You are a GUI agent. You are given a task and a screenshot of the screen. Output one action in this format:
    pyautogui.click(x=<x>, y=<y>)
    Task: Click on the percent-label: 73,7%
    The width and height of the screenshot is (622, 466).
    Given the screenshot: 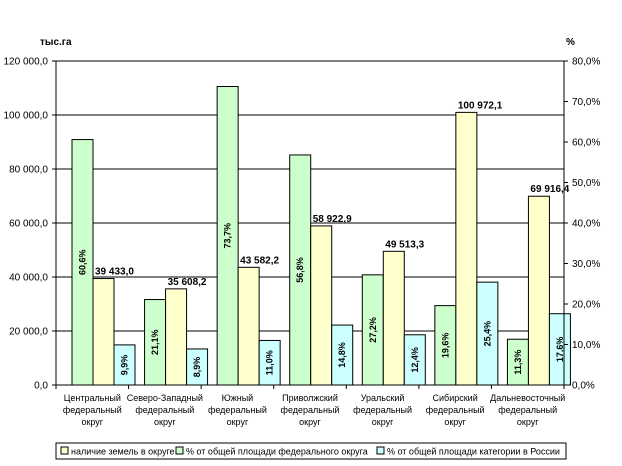 What is the action you would take?
    pyautogui.click(x=228, y=236)
    